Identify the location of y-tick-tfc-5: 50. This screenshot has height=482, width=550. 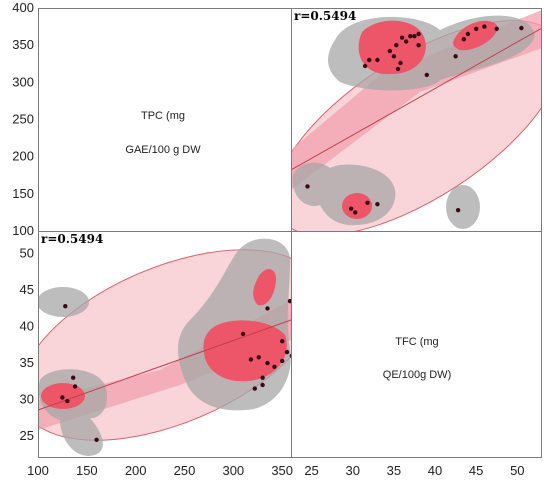
(27, 253).